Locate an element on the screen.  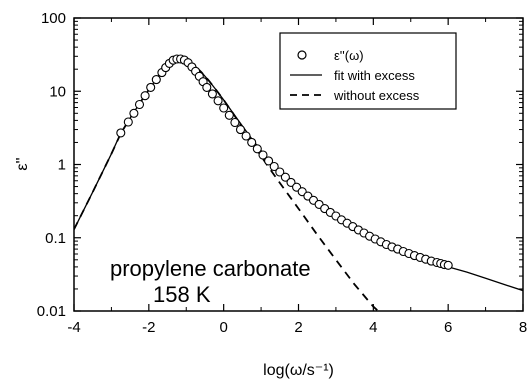
legend-label-without: without excess is located at coordinates (376, 95).